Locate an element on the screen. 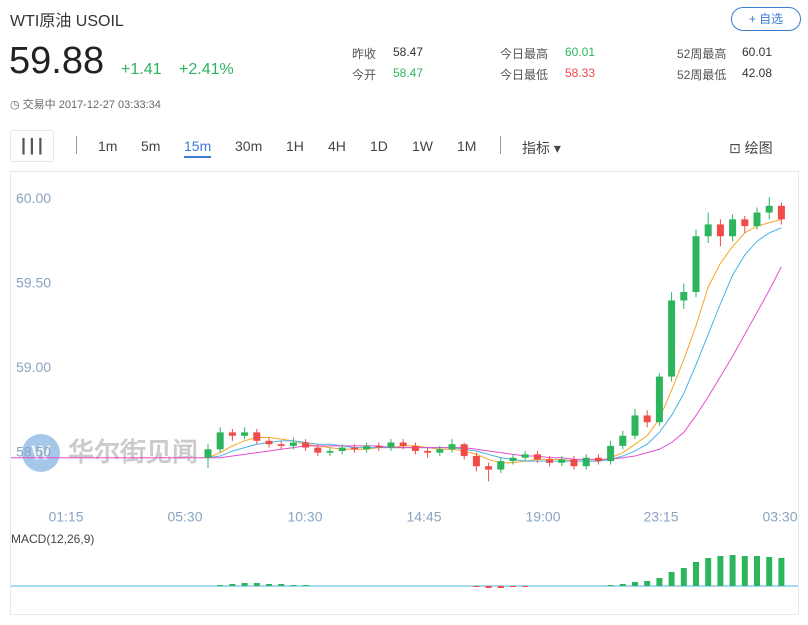 The image size is (808, 625). indicator-menu: 指标 ▾ is located at coordinates (541, 148).